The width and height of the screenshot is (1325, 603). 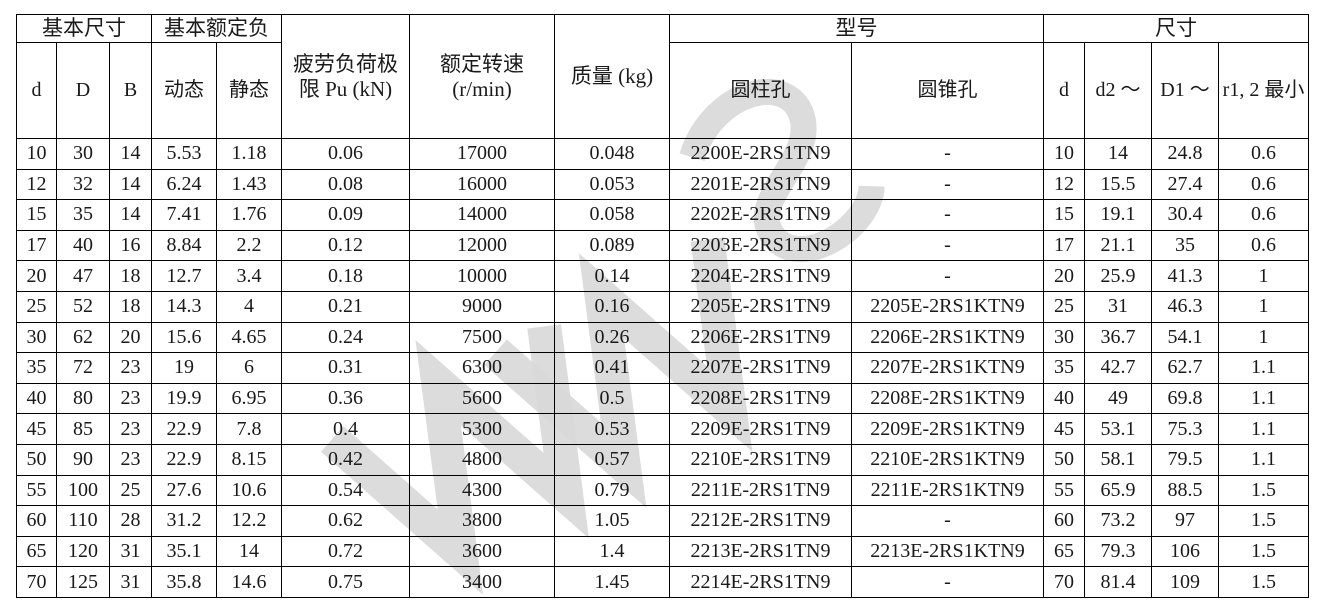 What do you see at coordinates (1118, 245) in the screenshot?
I see `cell-d2: 21.1` at bounding box center [1118, 245].